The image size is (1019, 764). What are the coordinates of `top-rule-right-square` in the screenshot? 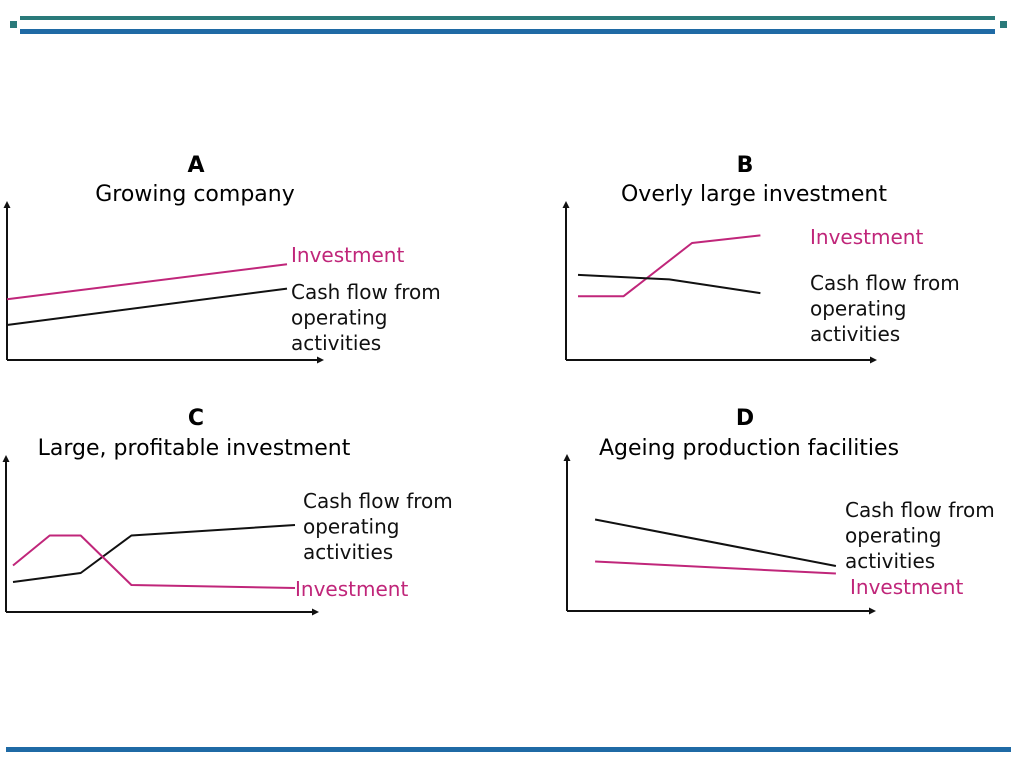 It's located at (1003, 24).